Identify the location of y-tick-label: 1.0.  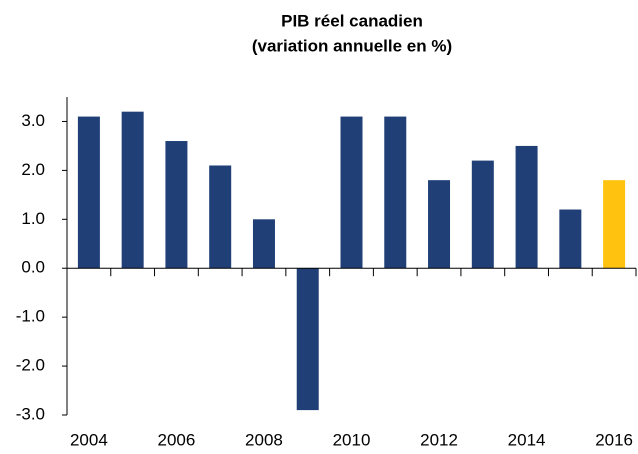
(33, 218).